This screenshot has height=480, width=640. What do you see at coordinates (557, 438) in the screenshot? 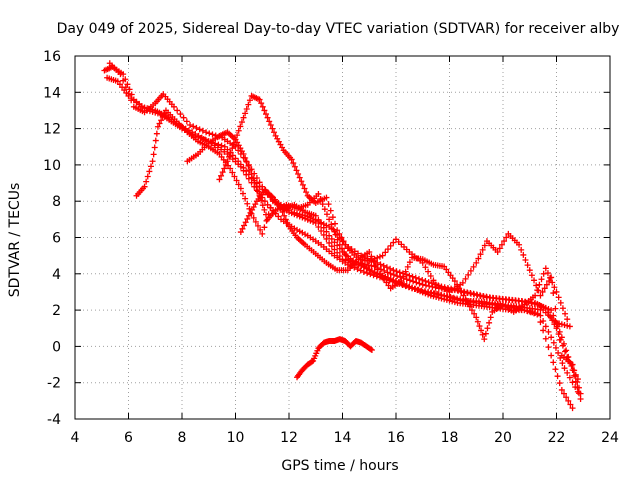
I see `x-tick-label: 22` at bounding box center [557, 438].